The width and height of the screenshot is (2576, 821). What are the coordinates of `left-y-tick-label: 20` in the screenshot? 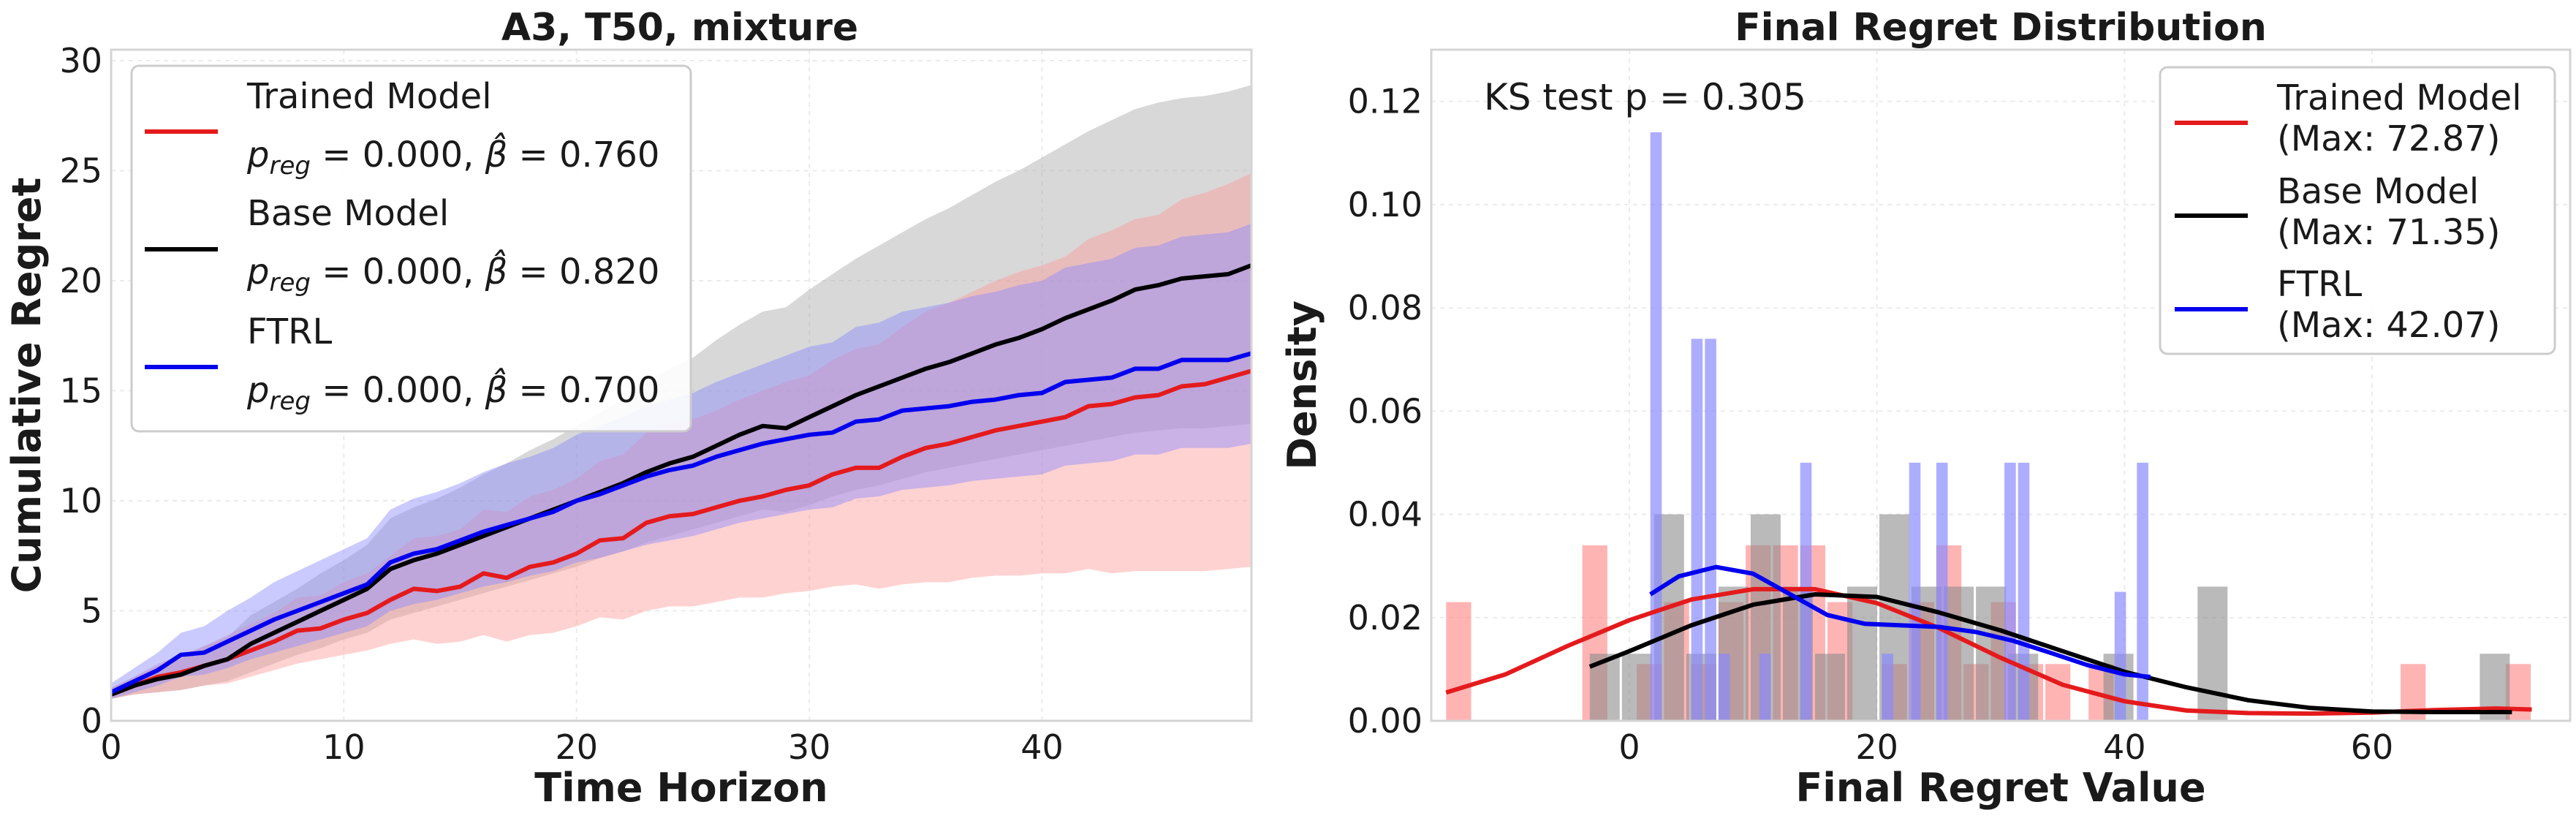 It's located at (80, 280).